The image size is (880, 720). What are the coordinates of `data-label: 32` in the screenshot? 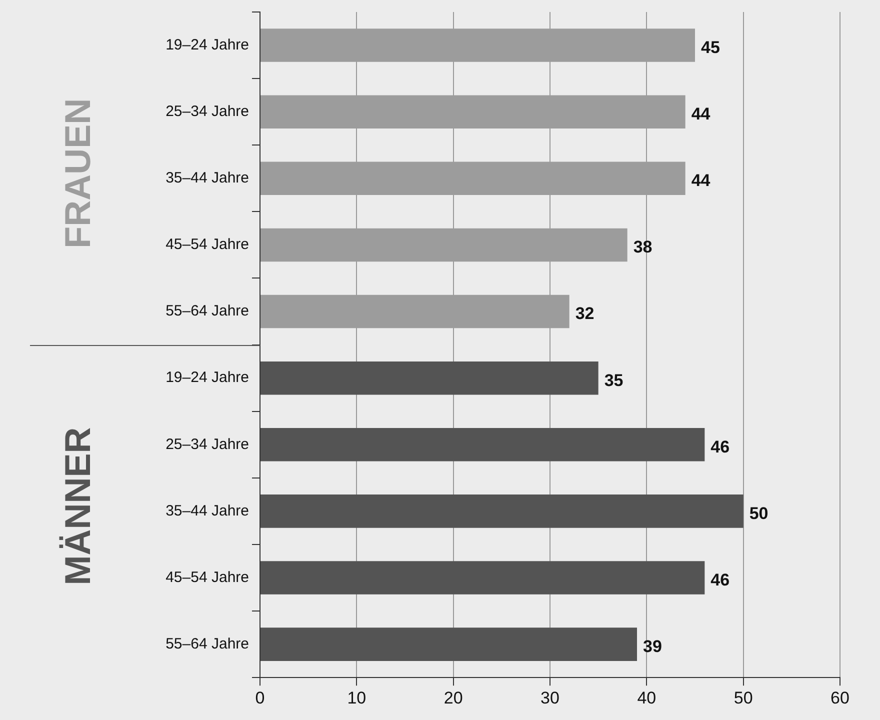 It's located at (584, 314).